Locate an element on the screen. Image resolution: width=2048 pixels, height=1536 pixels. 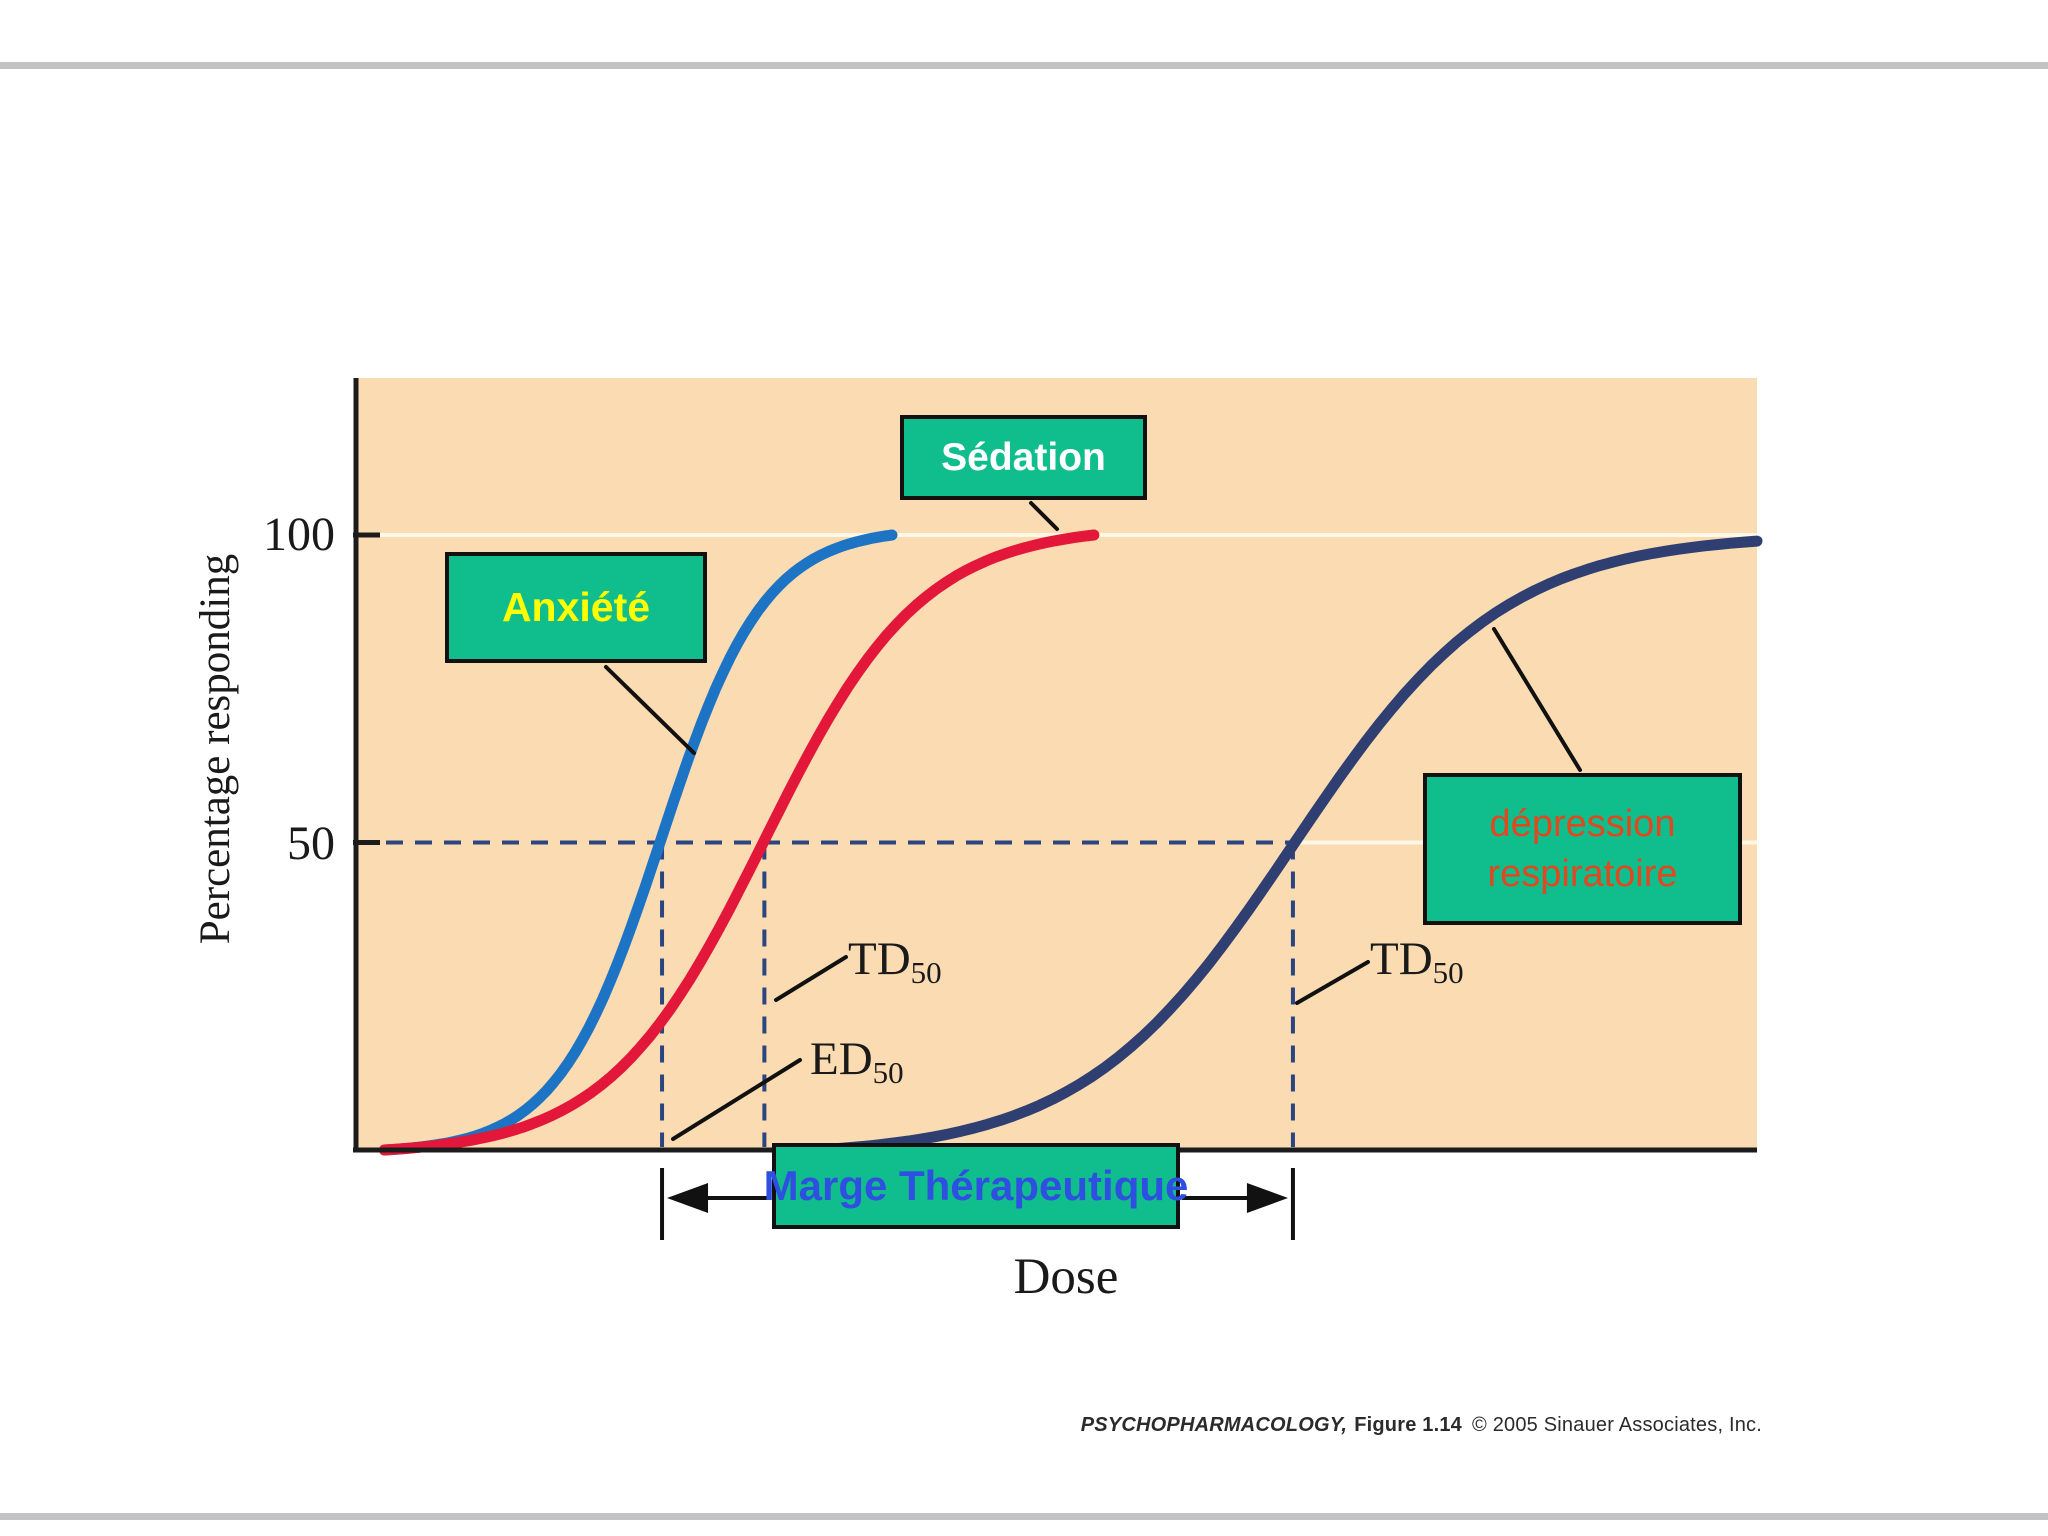
td50-respiratory-sub: 50 is located at coordinates (1448, 972).